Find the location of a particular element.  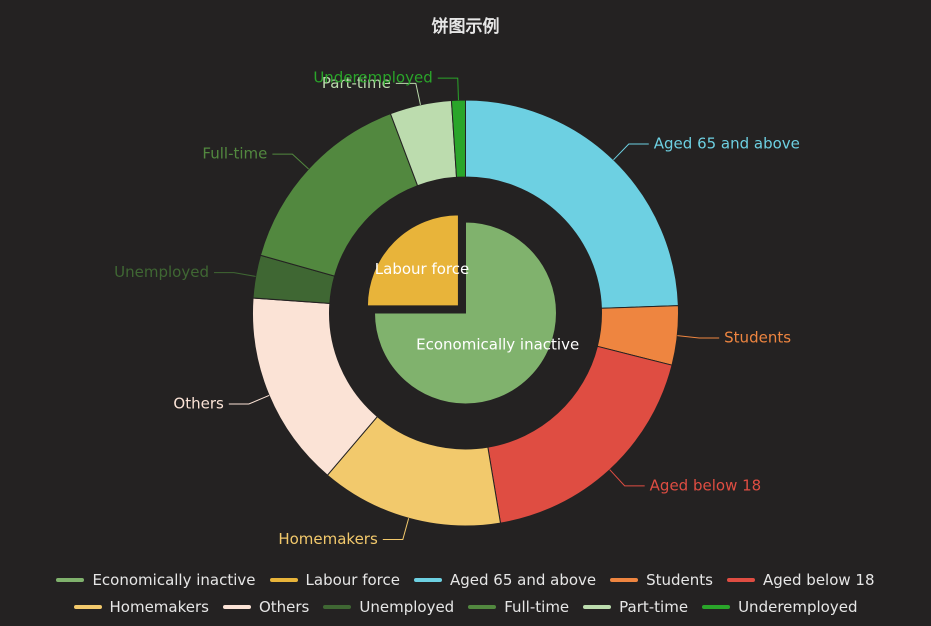

legend-item-part-time: Part-time is located at coordinates (635, 607).